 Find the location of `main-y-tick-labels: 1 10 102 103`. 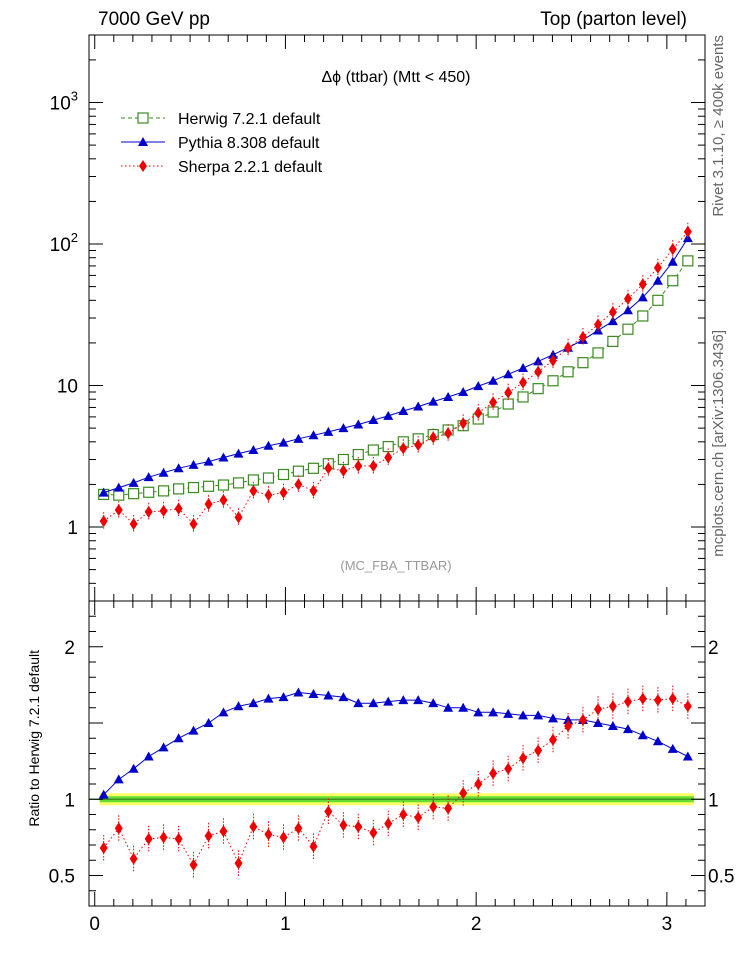

main-y-tick-labels: 1 10 102 103 is located at coordinates (64, 314).